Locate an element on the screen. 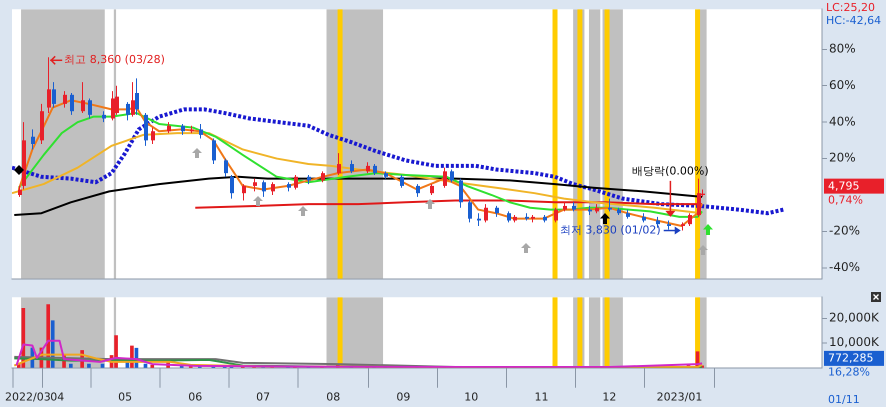  y-tick-label: -20% is located at coordinates (844, 231).